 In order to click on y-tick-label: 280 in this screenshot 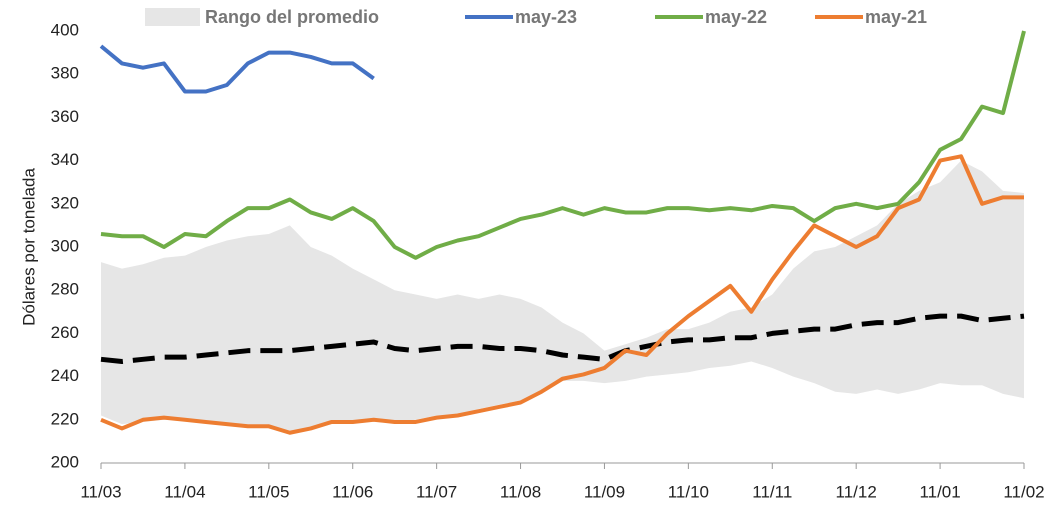, I will do `click(65, 289)`.